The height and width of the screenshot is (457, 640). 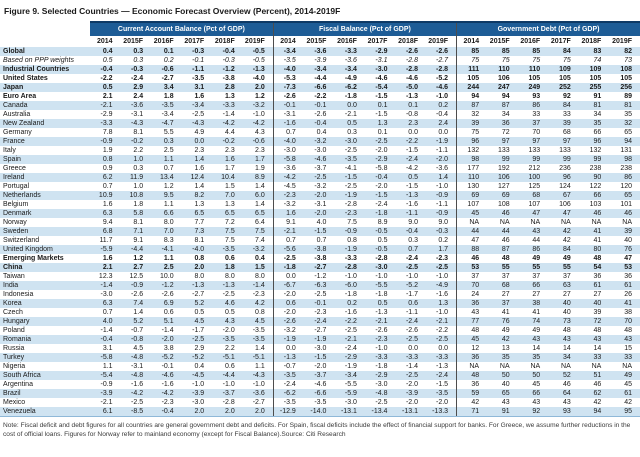 I want to click on data-cell: 92, so click(x=563, y=96).